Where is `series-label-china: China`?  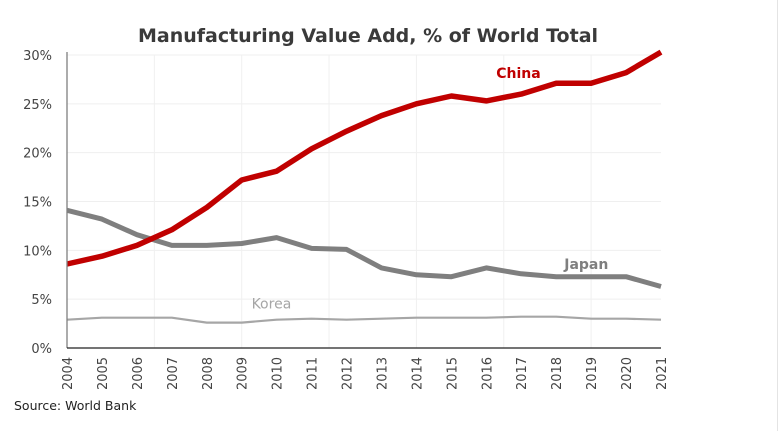 series-label-china: China is located at coordinates (518, 74).